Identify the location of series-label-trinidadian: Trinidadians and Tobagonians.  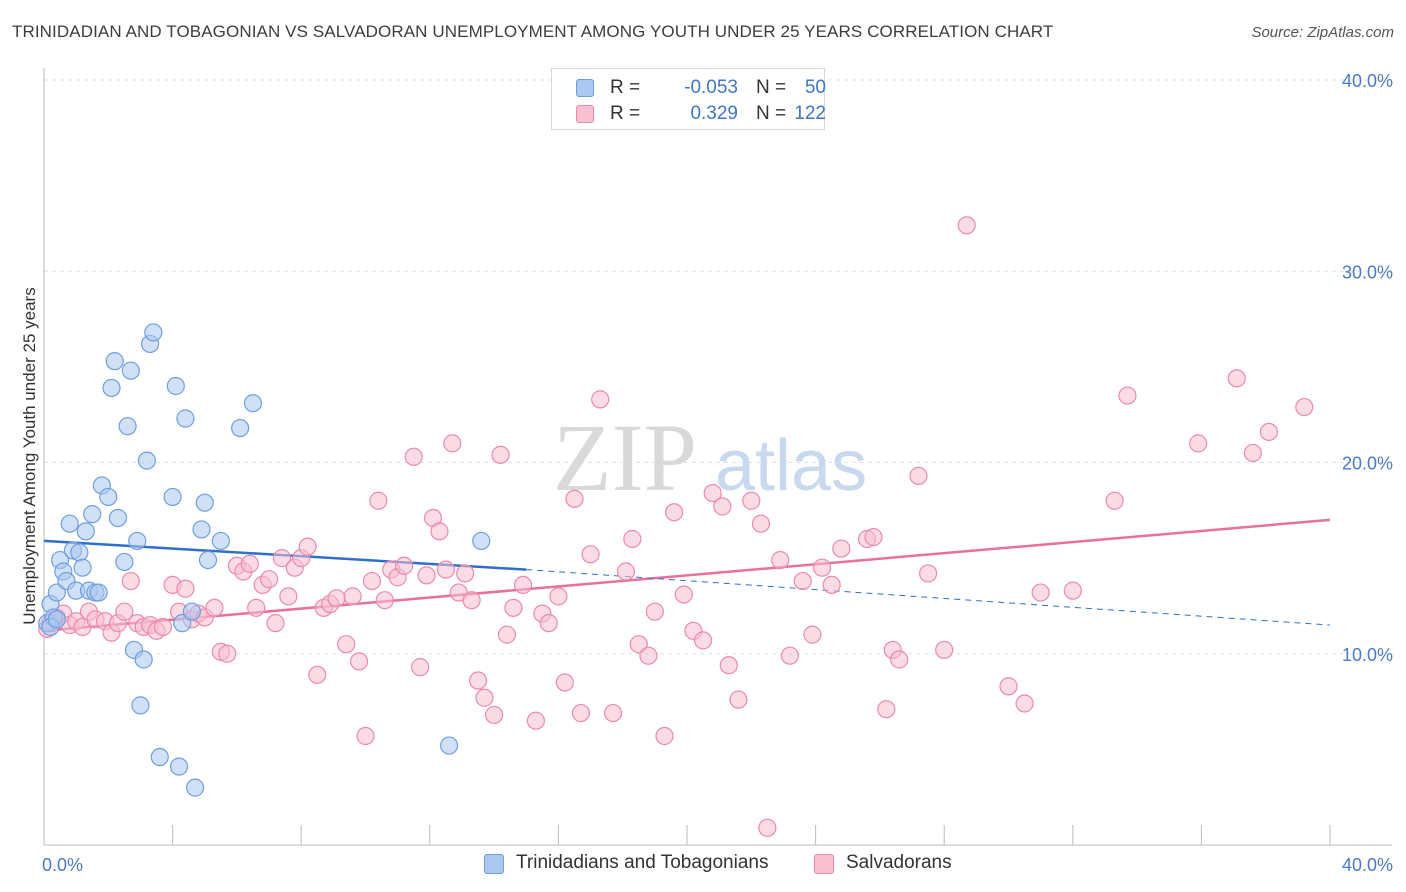
(642, 862).